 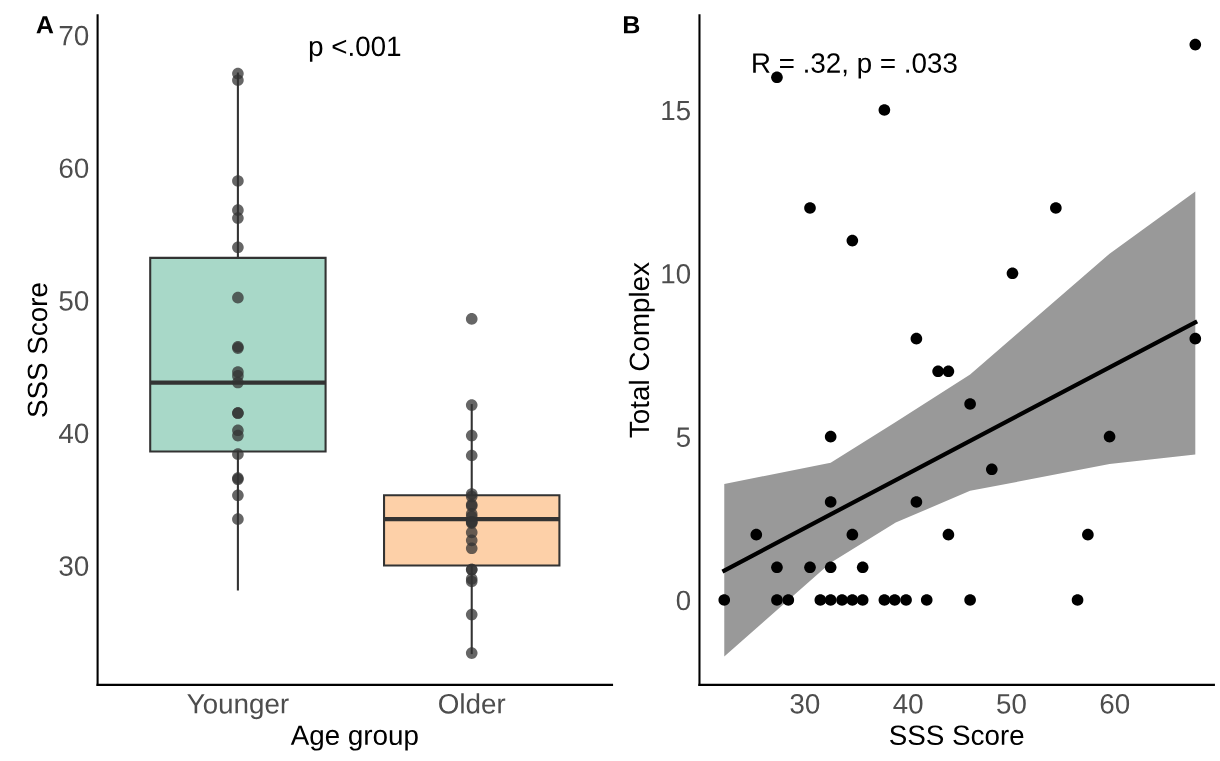 I want to click on y-tick-label: 10, so click(x=676, y=273).